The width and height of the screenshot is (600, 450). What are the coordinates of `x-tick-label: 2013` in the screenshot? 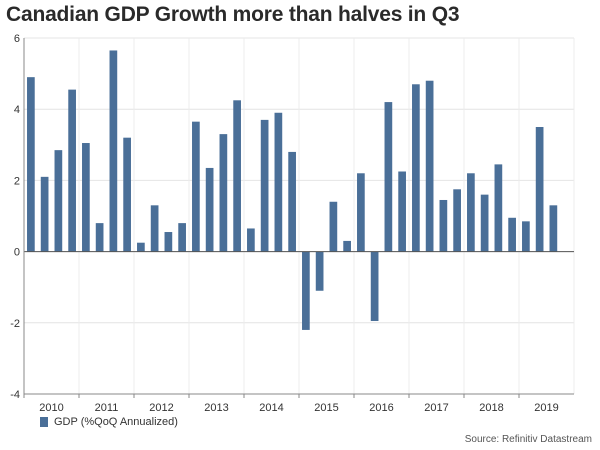 It's located at (216, 408).